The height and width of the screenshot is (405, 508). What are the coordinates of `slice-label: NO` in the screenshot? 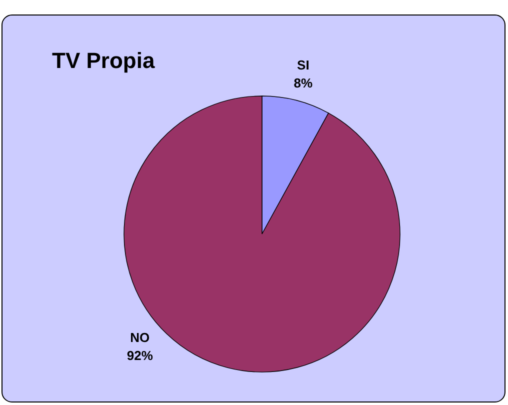 It's located at (140, 337).